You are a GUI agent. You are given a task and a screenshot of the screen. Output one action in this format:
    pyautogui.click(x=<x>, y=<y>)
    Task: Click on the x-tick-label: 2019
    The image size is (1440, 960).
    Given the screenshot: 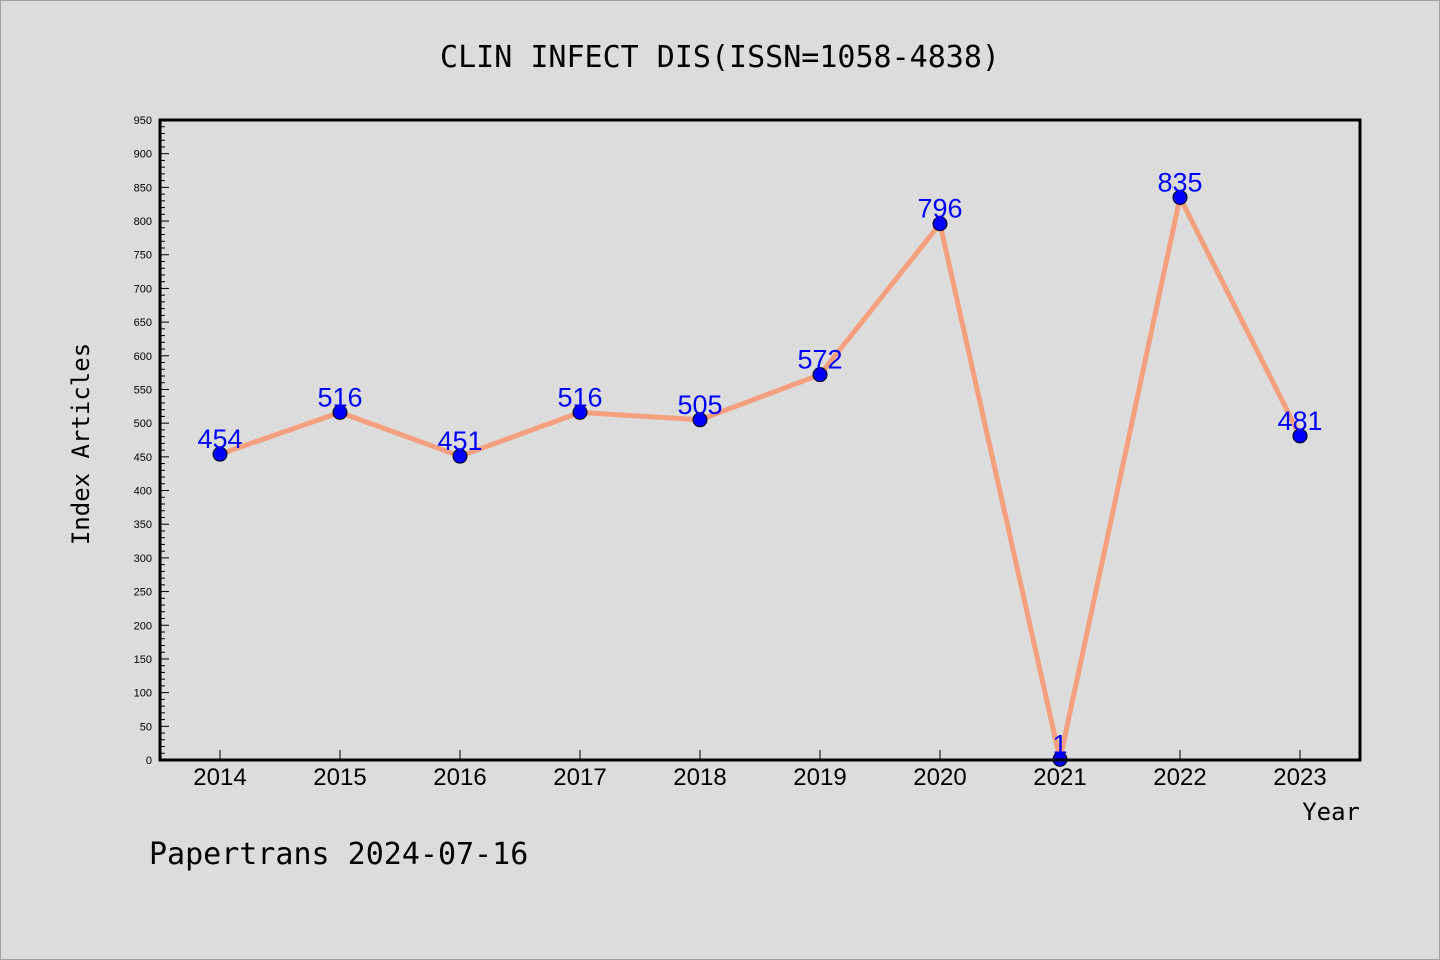 What is the action you would take?
    pyautogui.click(x=819, y=777)
    